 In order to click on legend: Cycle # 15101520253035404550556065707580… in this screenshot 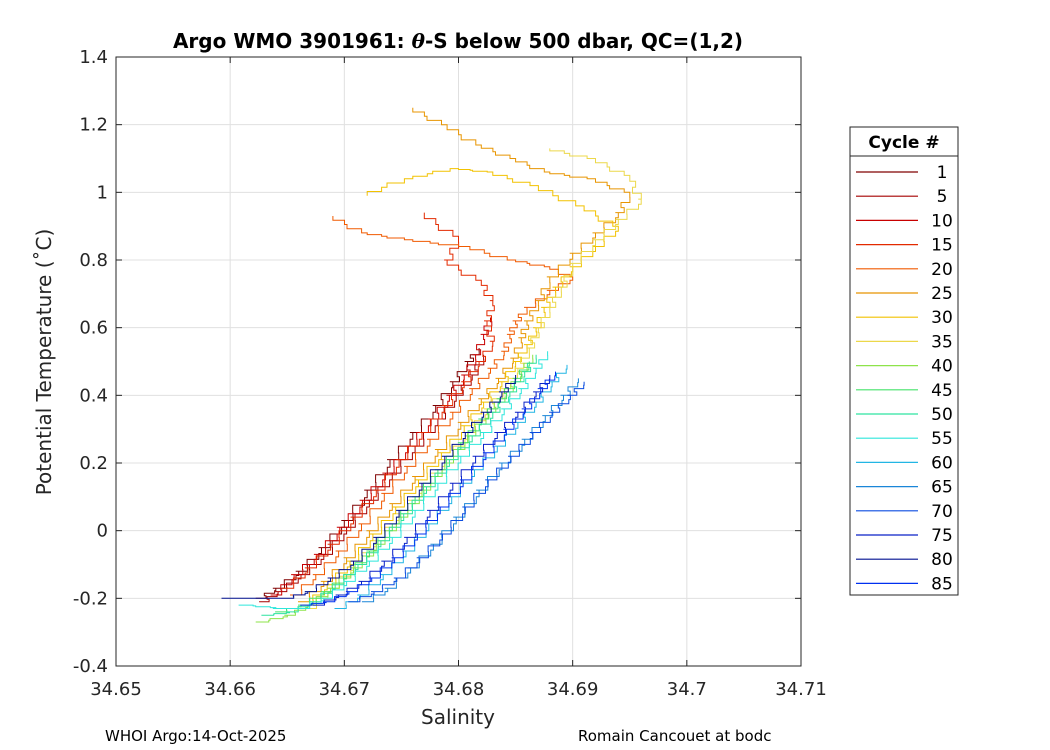, I will do `click(904, 361)`.